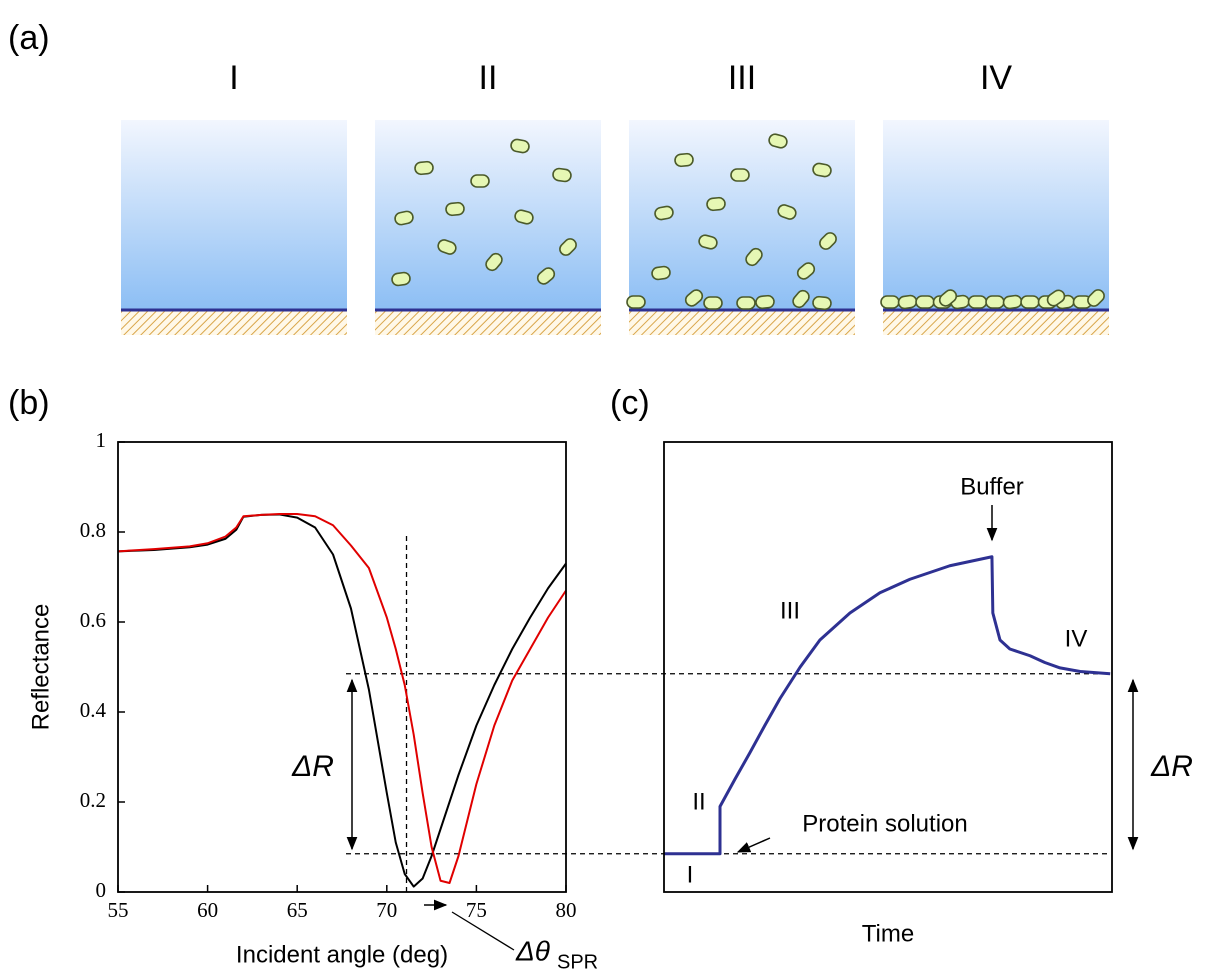 Image resolution: width=1207 pixels, height=979 pixels. I want to click on x-tick-label: 70, so click(386, 910).